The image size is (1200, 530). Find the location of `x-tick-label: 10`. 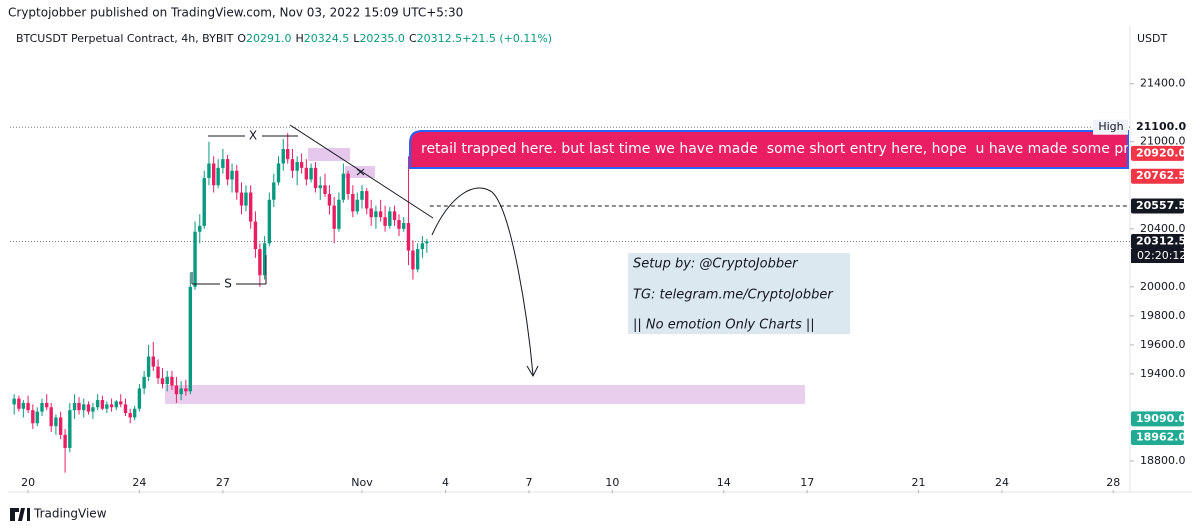

x-tick-label: 10 is located at coordinates (612, 482).